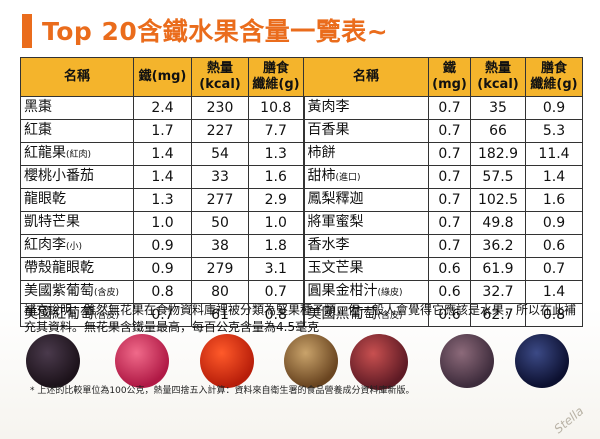  What do you see at coordinates (276, 131) in the screenshot?
I see `fiber-value: 7.7` at bounding box center [276, 131].